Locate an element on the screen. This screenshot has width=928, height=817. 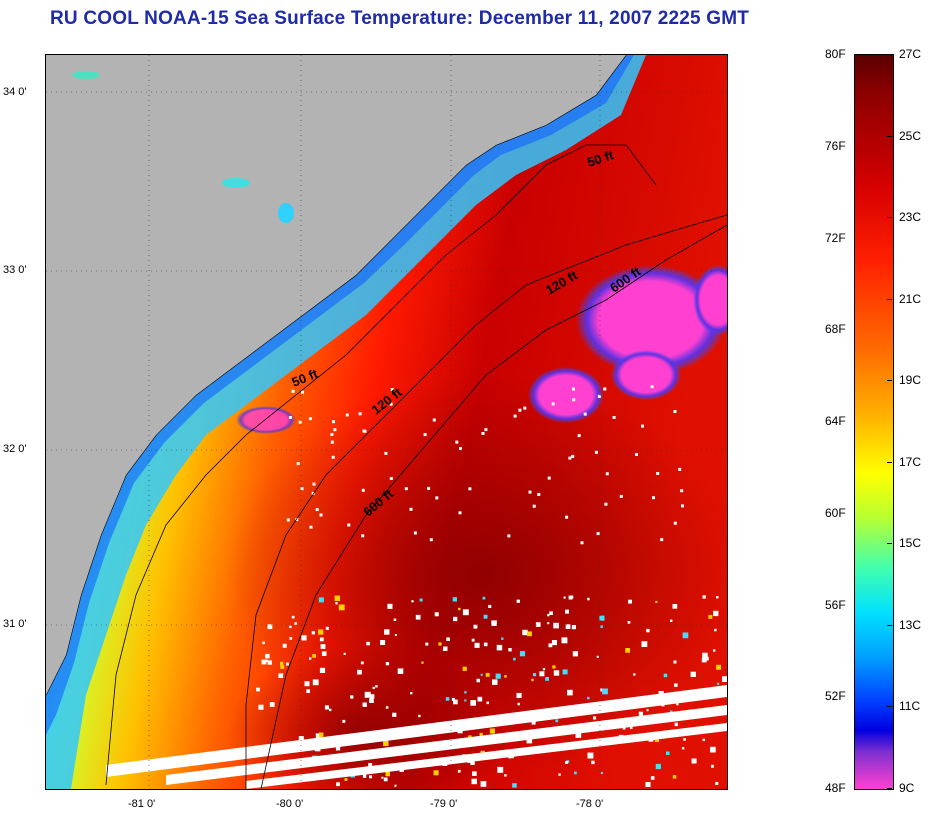
colorbar-label-celsius: 11C is located at coordinates (910, 706).